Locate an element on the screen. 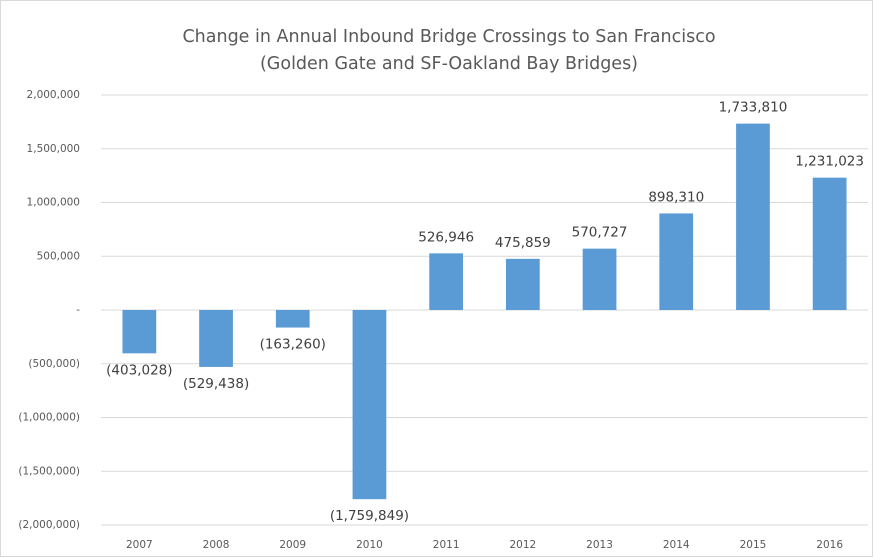 The height and width of the screenshot is (558, 874). x-tick-label: 2011 is located at coordinates (446, 545).